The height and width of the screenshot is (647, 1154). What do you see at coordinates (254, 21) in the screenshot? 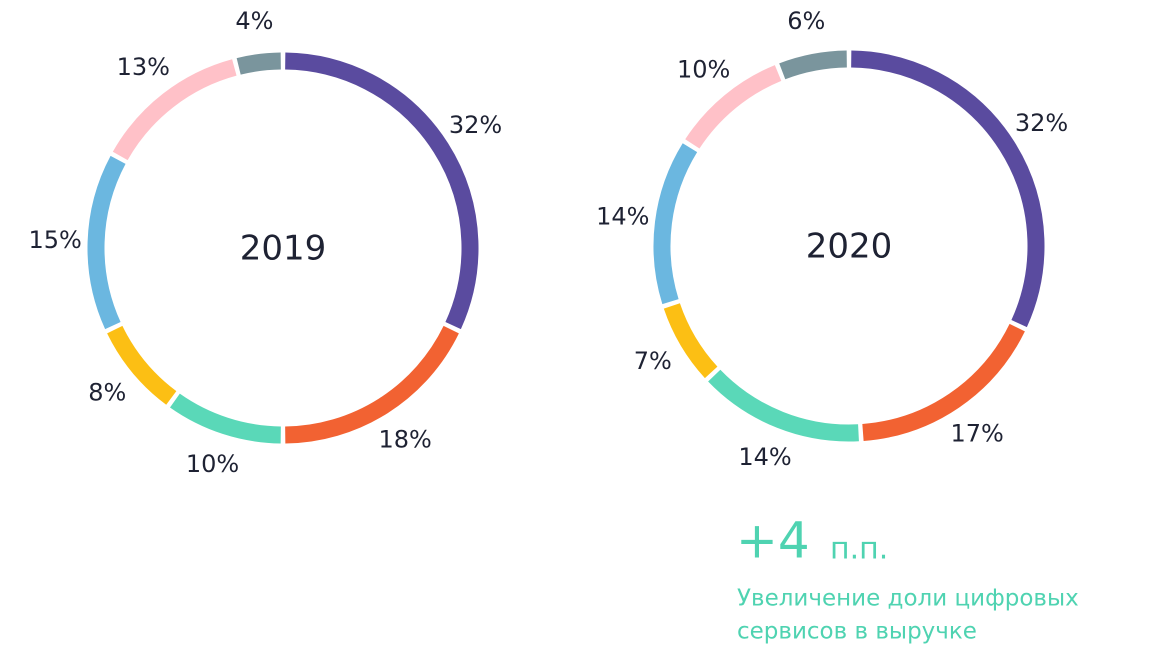
I see `value-label: 4%` at bounding box center [254, 21].